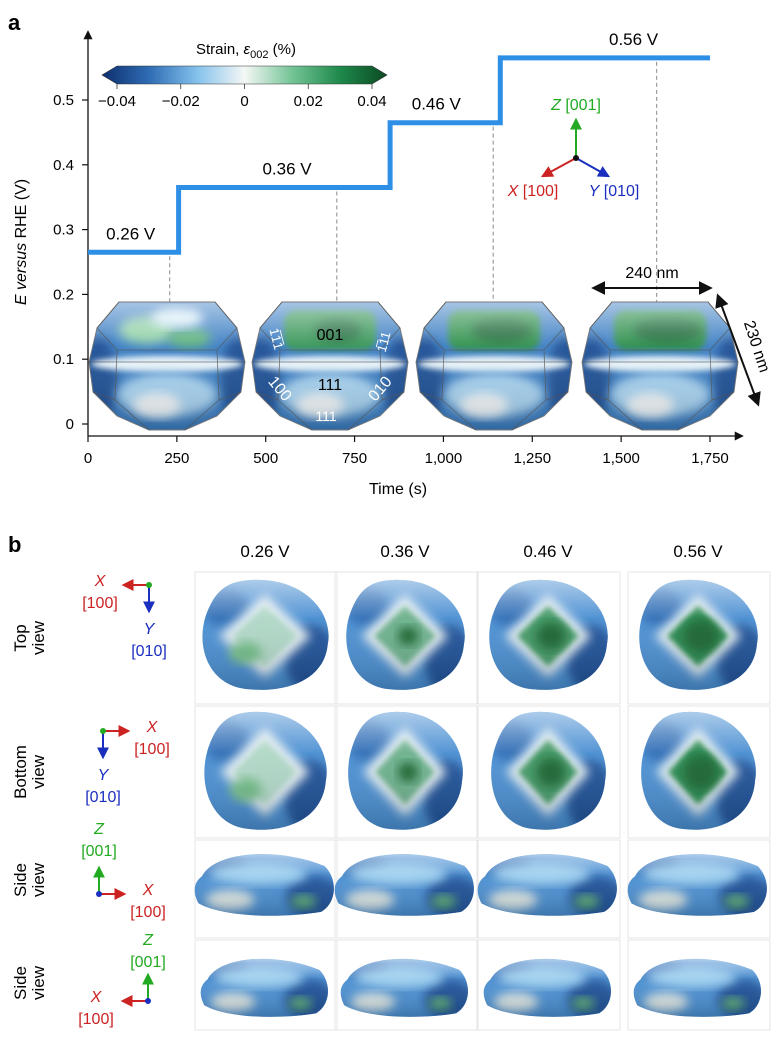 This screenshot has height=1044, width=782. Describe the element at coordinates (548, 551) in the screenshot. I see `column-header: 0.46 V` at that location.